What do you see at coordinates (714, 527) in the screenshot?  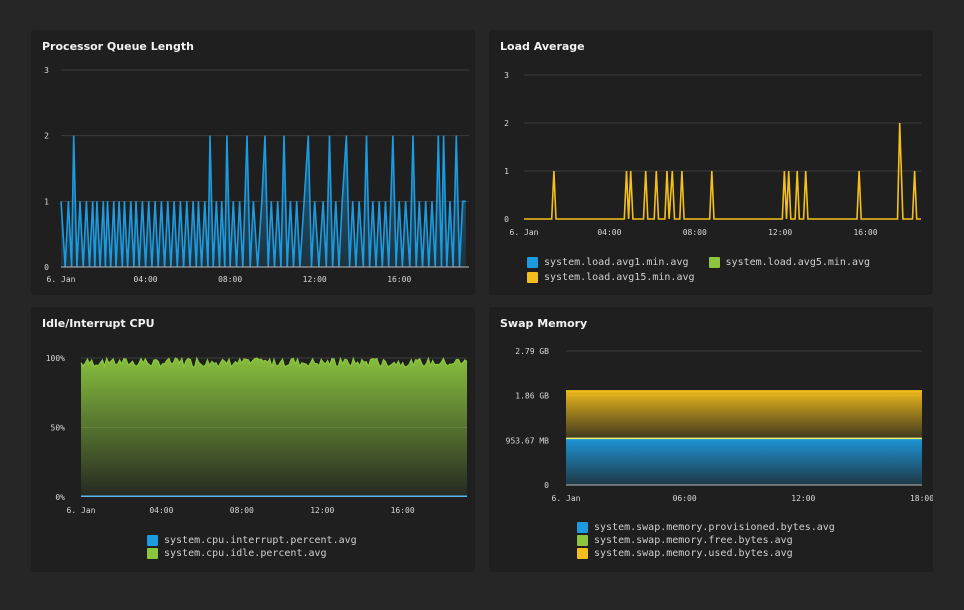 I see `legend-label: system.swap.memory.provisioned.bytes.avg` at bounding box center [714, 527].